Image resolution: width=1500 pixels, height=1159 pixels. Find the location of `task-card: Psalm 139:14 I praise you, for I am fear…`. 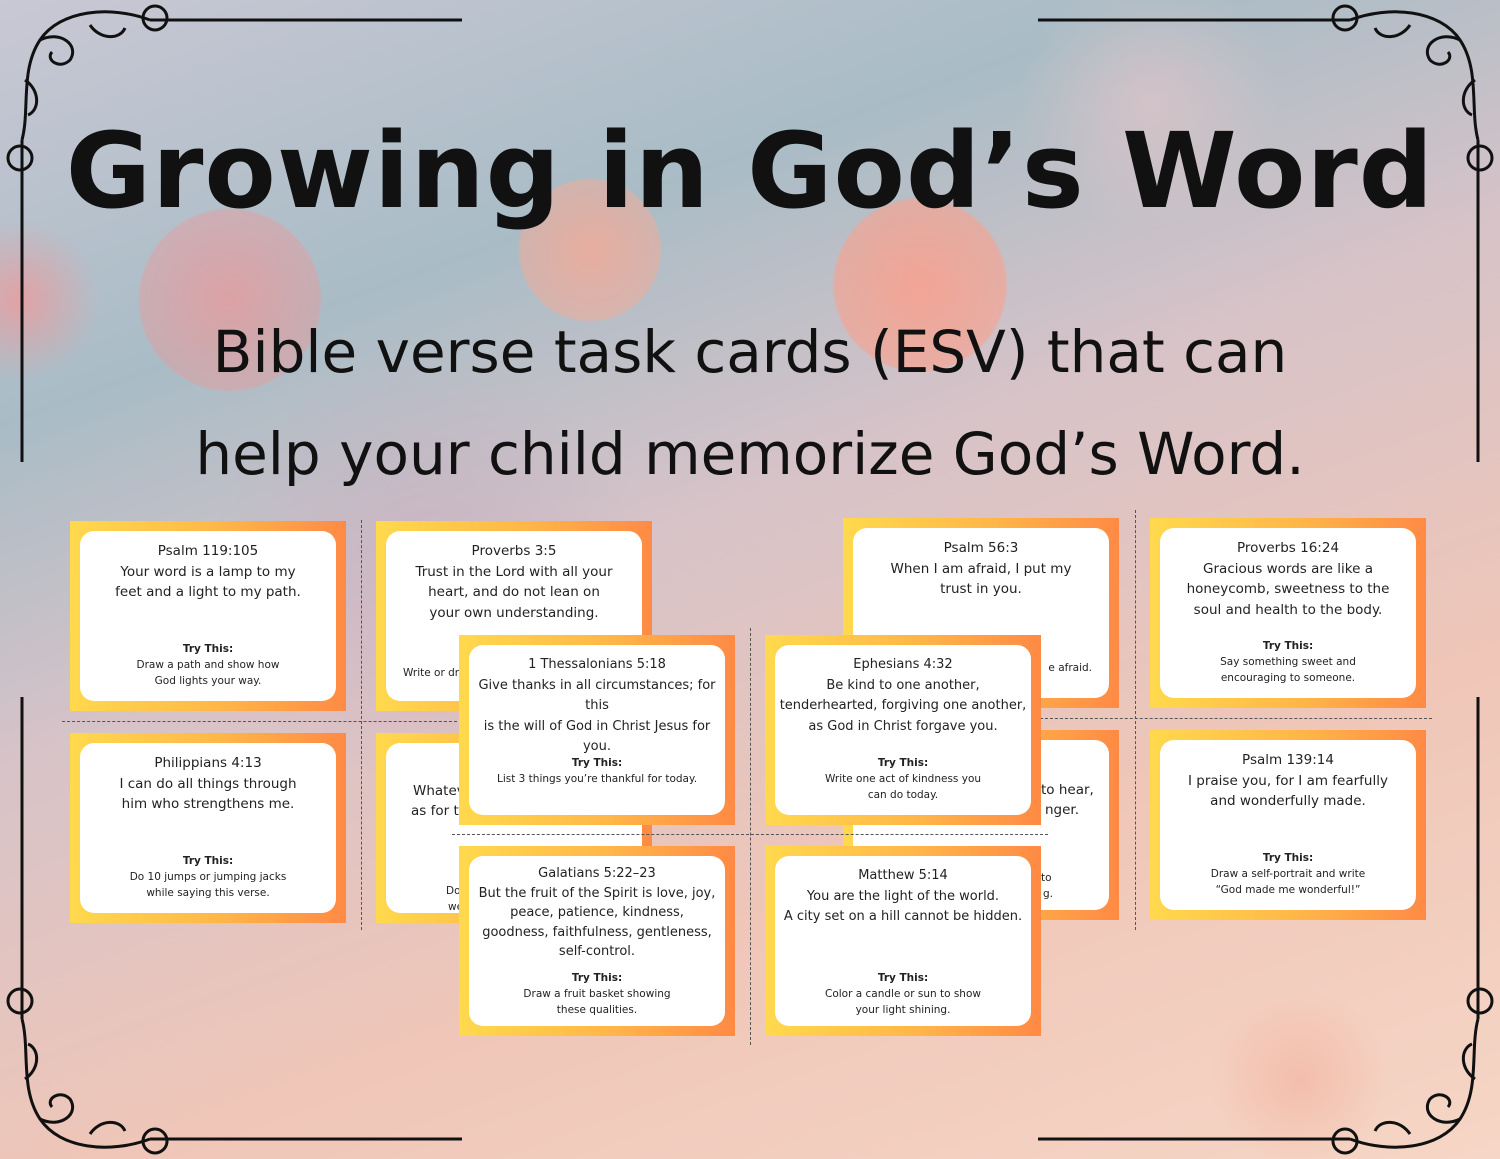

task-card: Psalm 139:14 I praise you, for I am fear… is located at coordinates (1288, 825).